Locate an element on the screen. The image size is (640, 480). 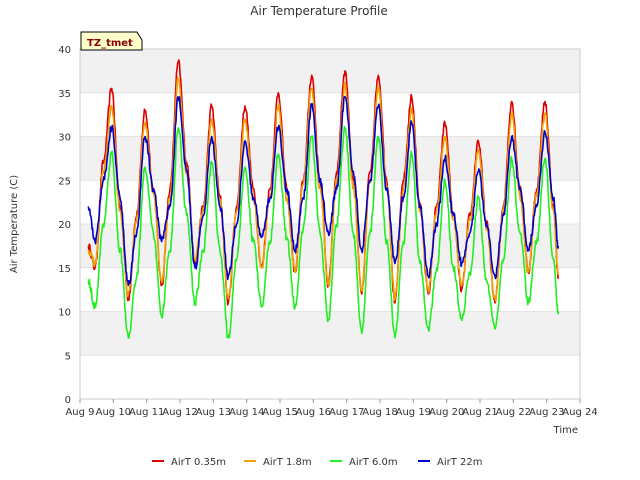
site-badge-box is located at coordinates (111, 41).